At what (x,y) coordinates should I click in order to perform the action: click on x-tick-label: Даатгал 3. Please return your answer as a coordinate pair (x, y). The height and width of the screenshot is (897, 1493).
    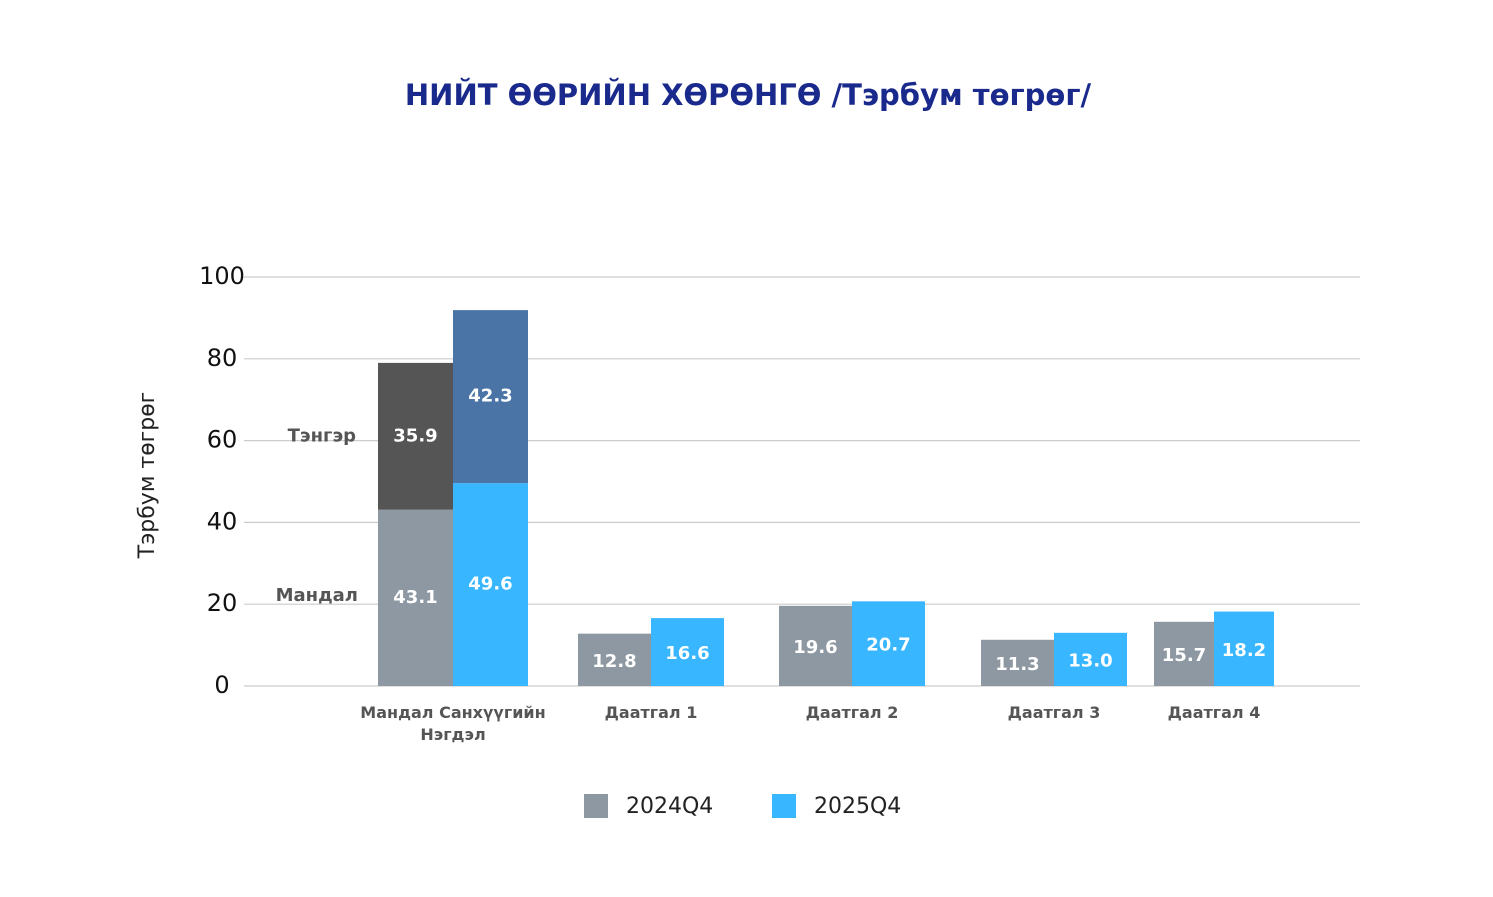
    Looking at the image, I should click on (1054, 712).